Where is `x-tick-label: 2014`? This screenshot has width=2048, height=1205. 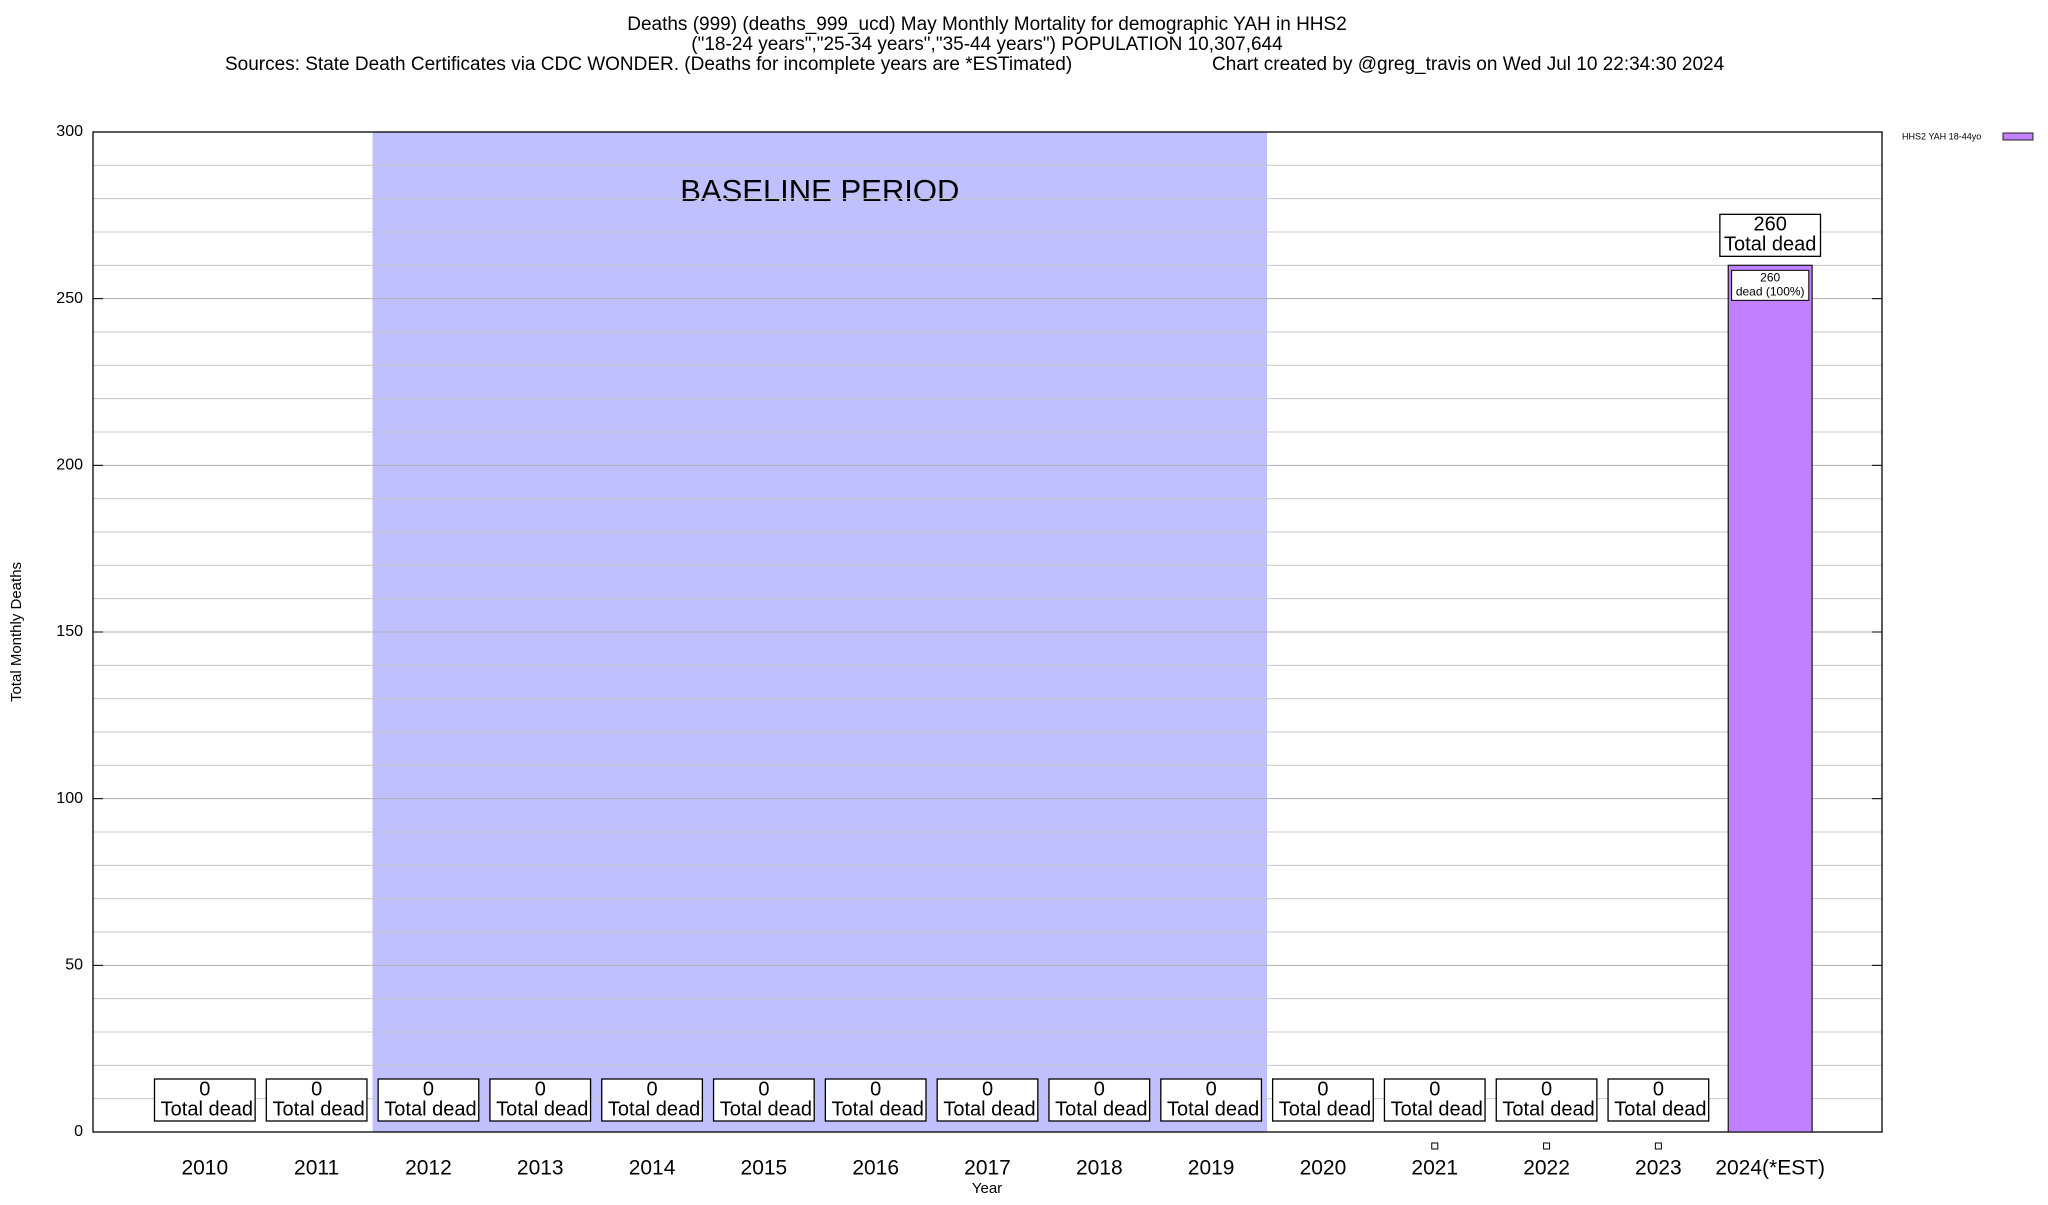 x-tick-label: 2014 is located at coordinates (652, 1168).